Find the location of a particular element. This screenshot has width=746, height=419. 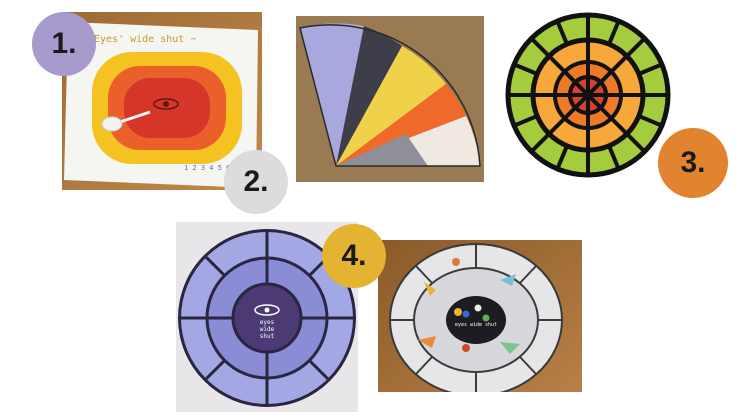

badge-3: 3. is located at coordinates (693, 163).